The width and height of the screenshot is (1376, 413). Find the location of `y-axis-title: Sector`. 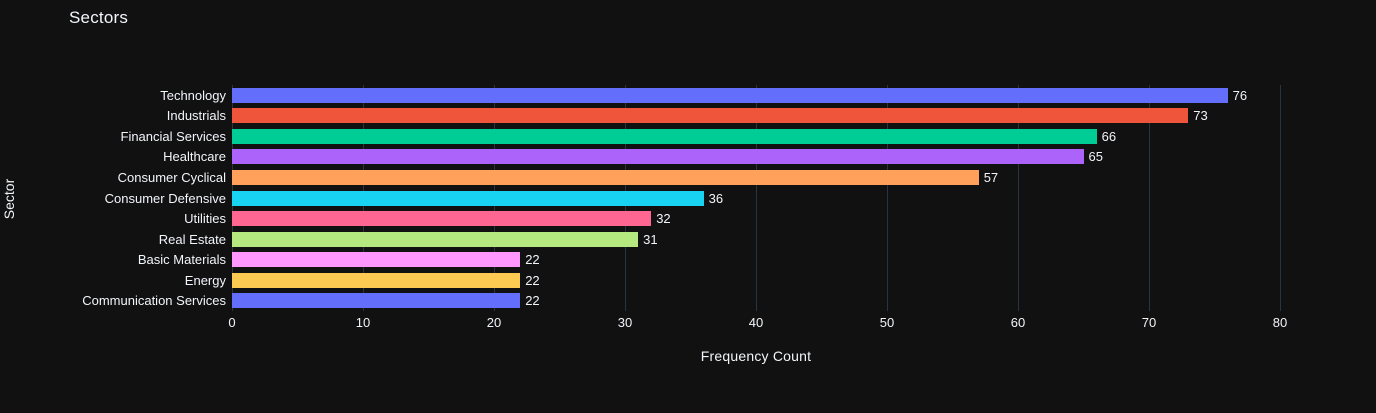

y-axis-title: Sector is located at coordinates (9, 199).